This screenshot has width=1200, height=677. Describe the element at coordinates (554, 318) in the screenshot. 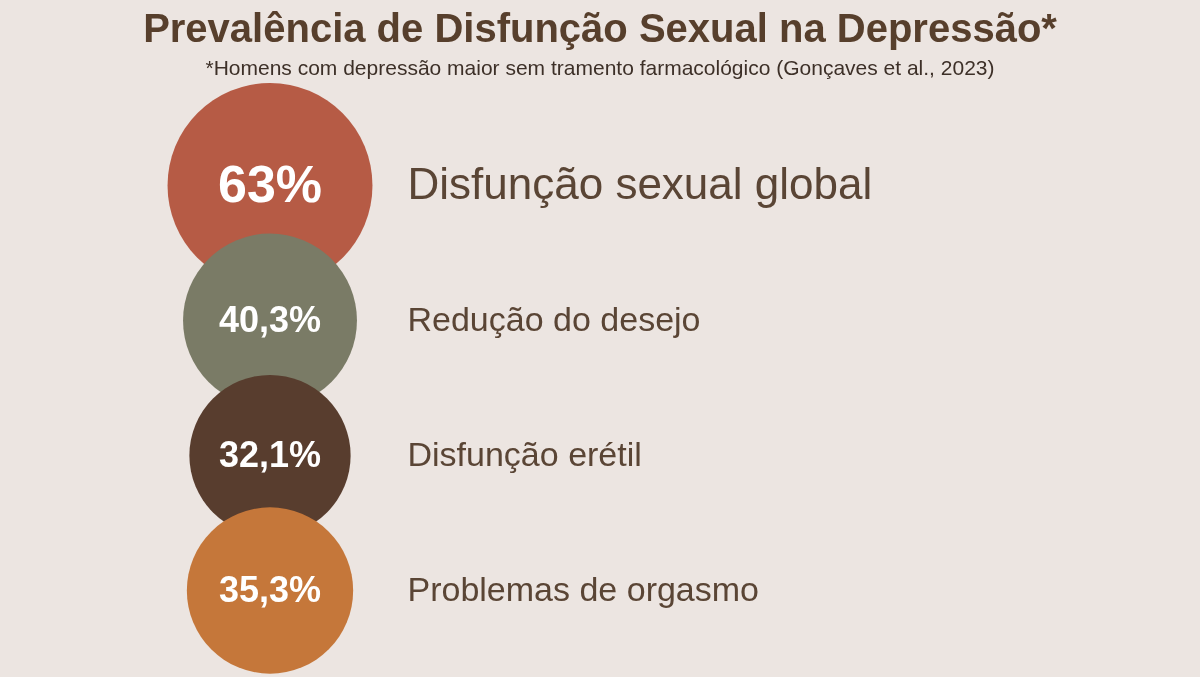

I see `category-label: Redução do desejo` at that location.